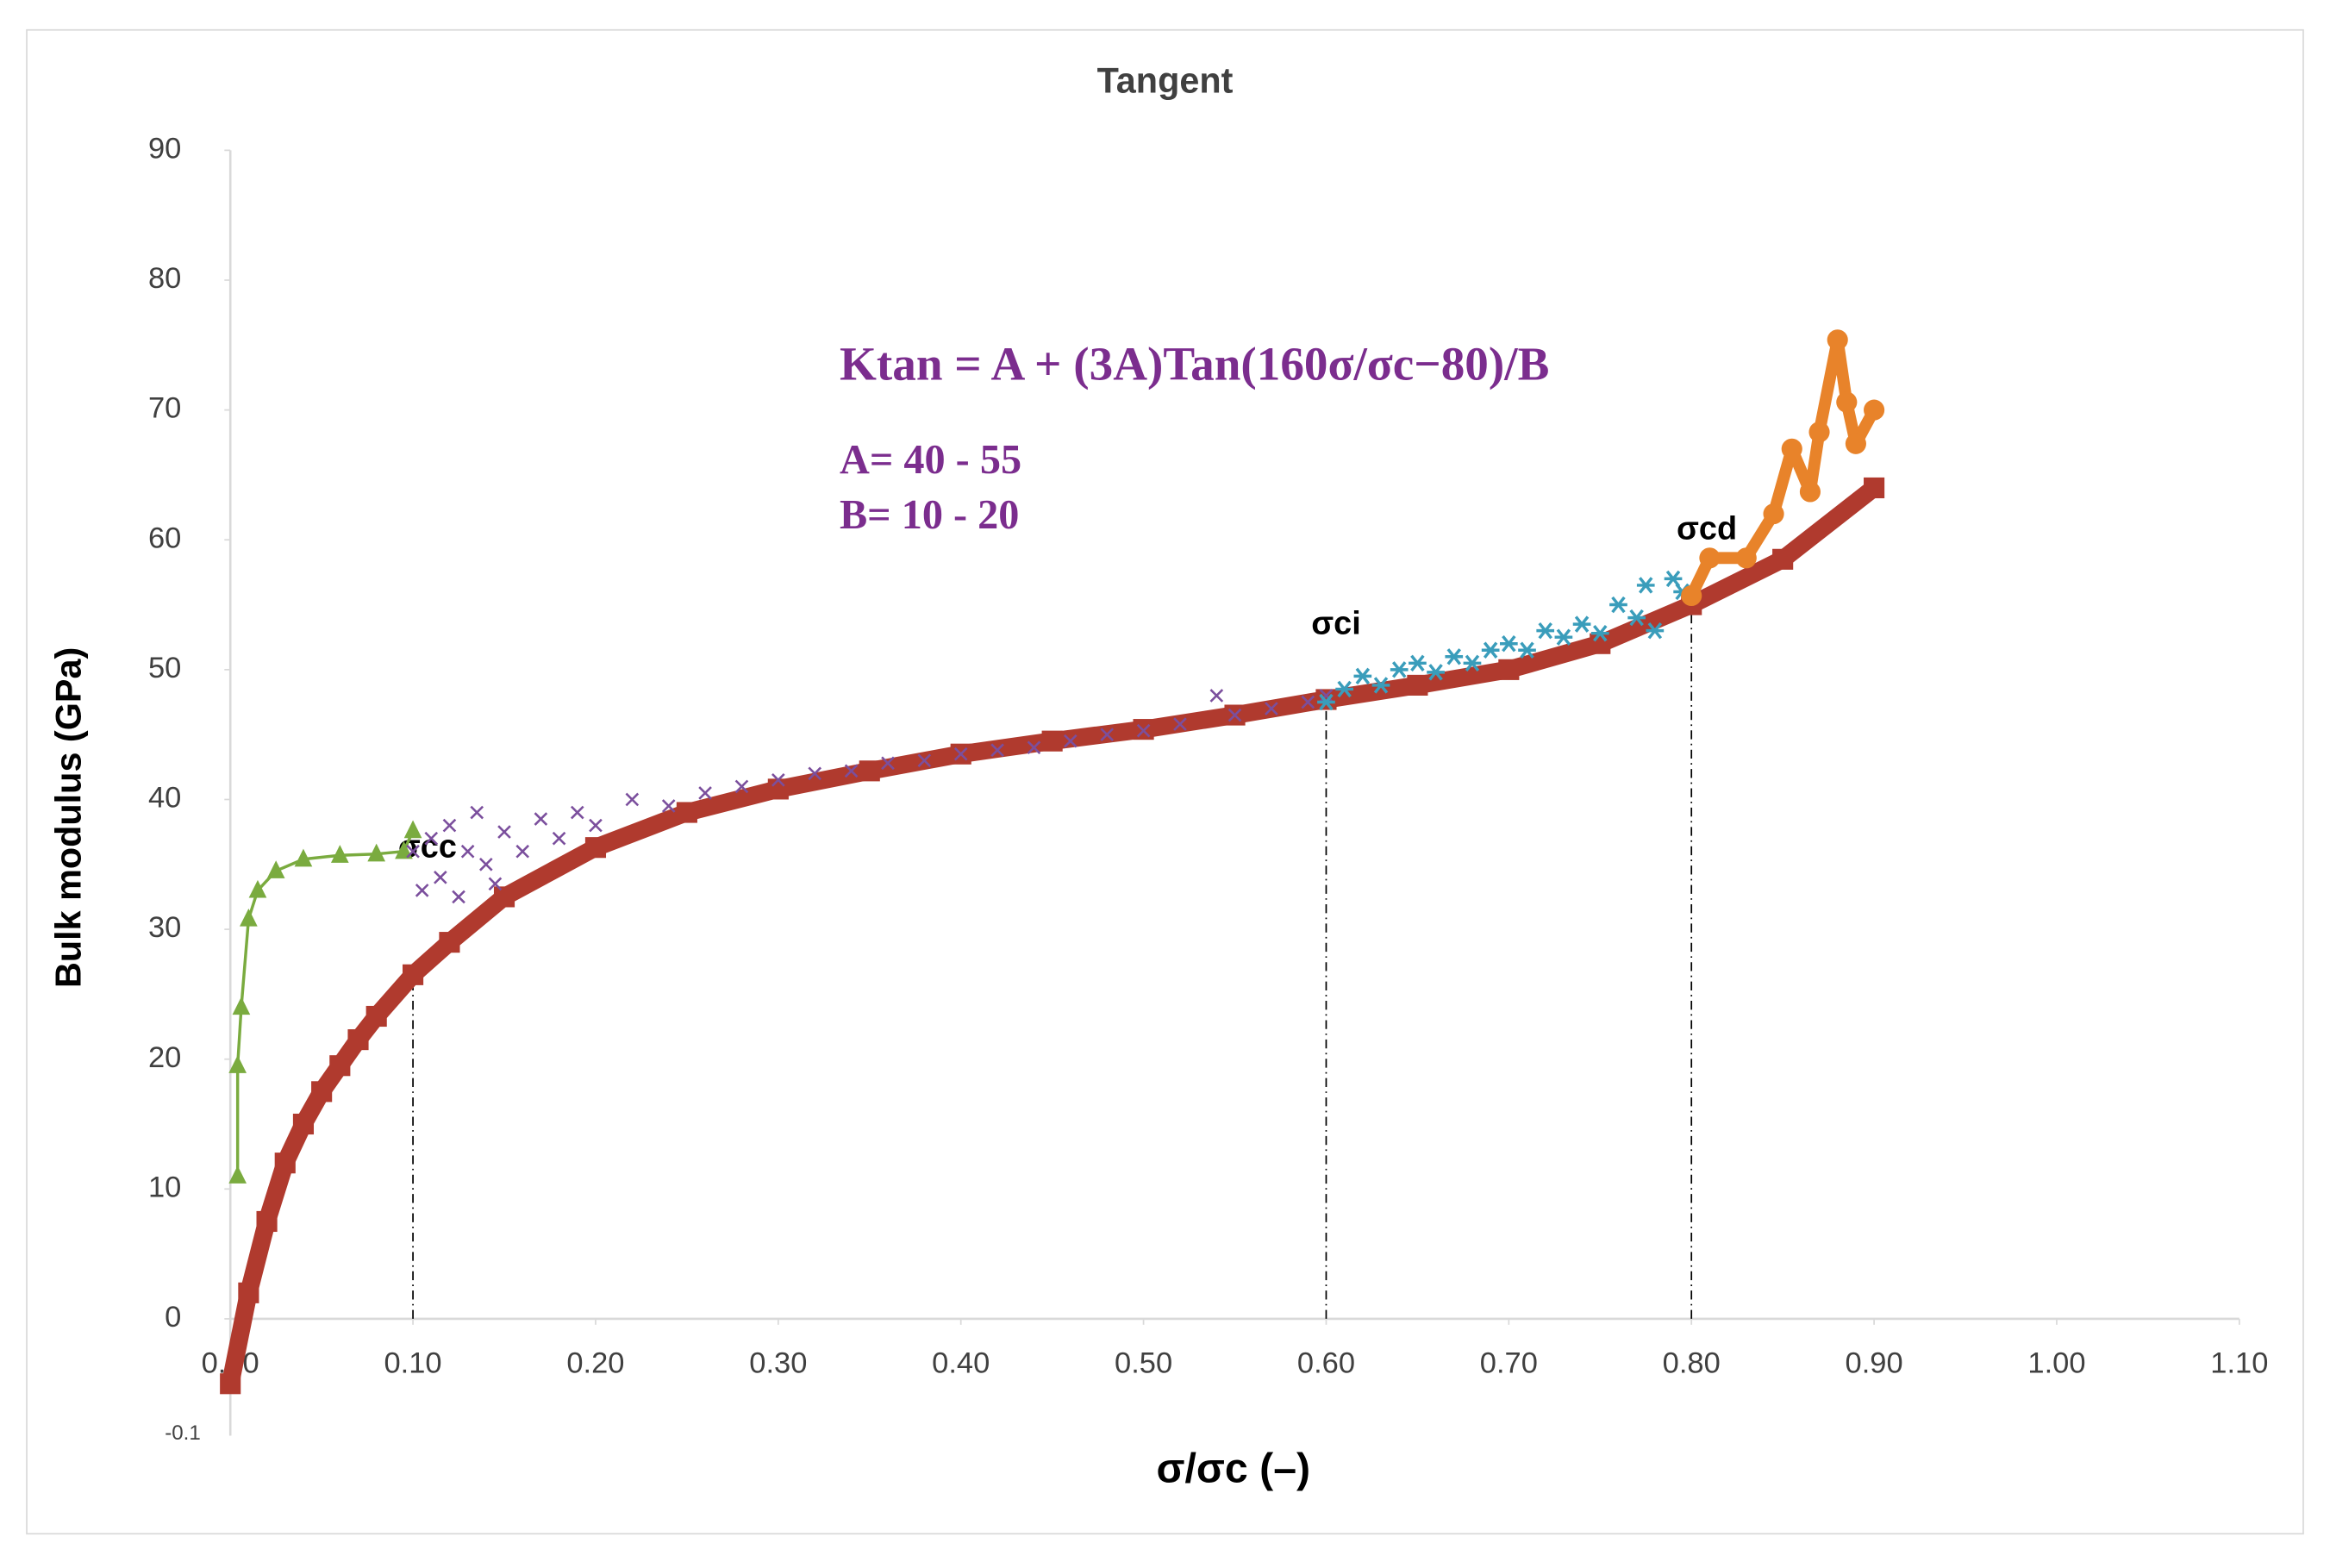  I want to click on y-tick-label: 30, so click(164, 927).